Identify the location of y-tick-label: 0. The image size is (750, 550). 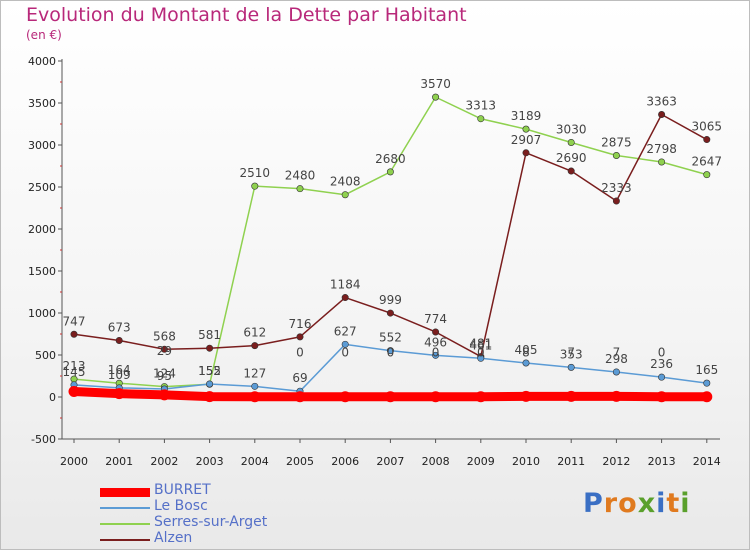
(52, 397).